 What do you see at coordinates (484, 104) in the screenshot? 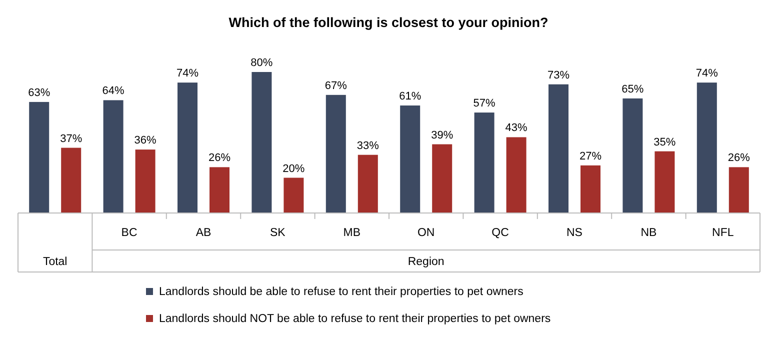
I see `data-label: 57%` at bounding box center [484, 104].